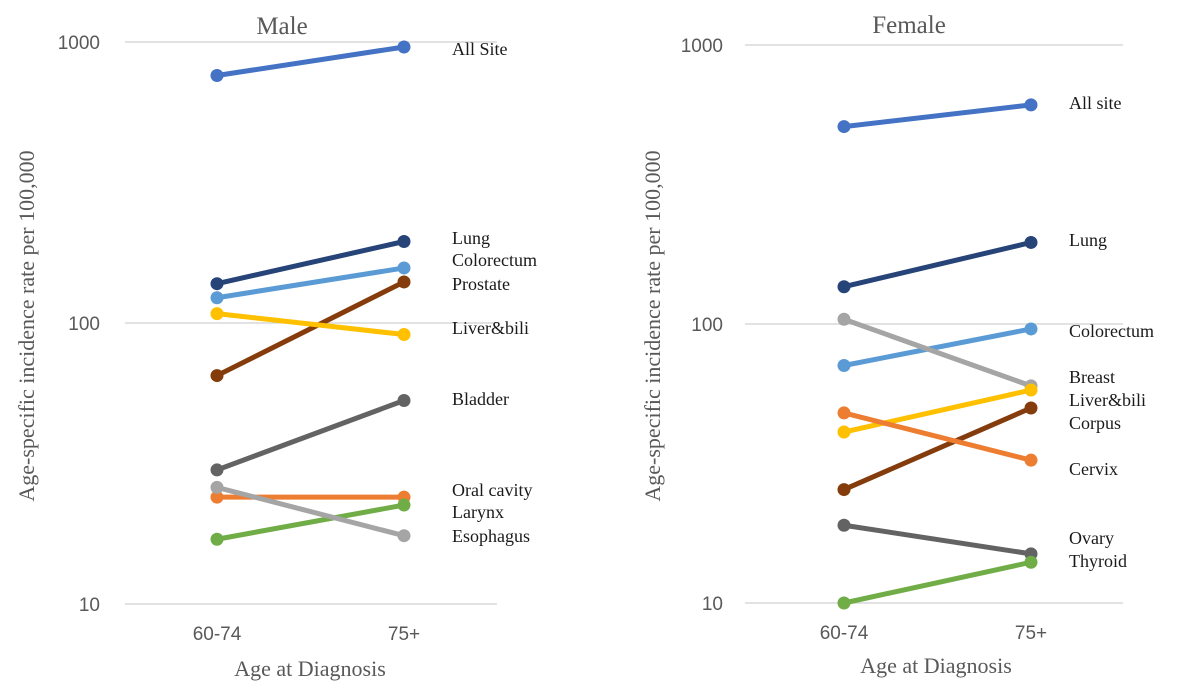 The width and height of the screenshot is (1192, 681). What do you see at coordinates (281, 26) in the screenshot?
I see `panel-title: Male` at bounding box center [281, 26].